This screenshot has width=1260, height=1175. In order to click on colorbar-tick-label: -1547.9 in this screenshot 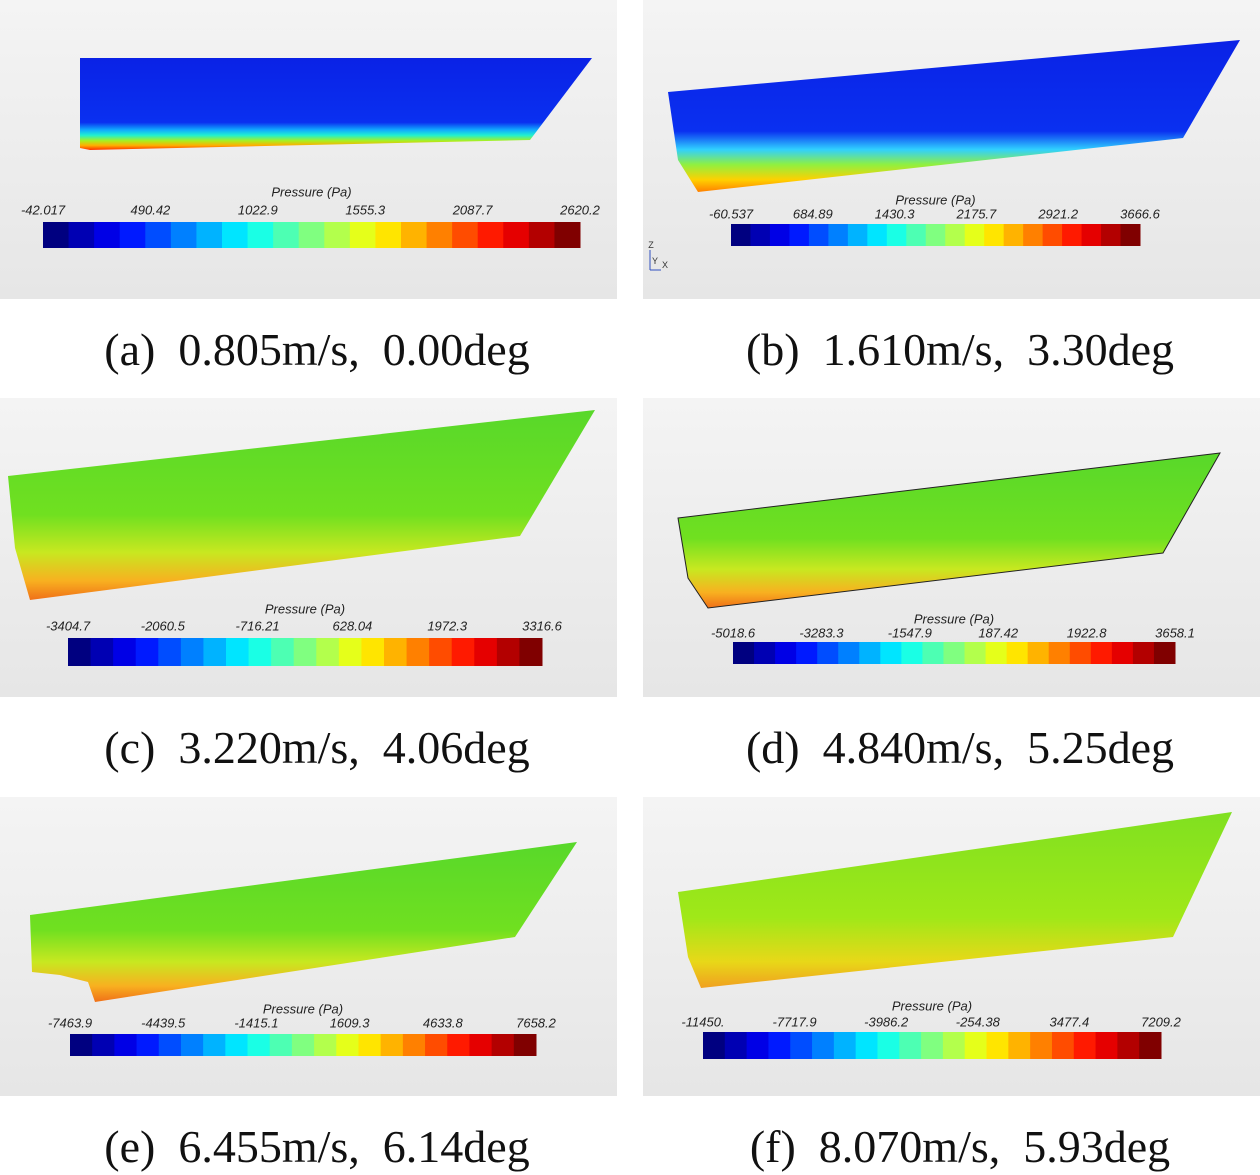, I will do `click(910, 632)`.